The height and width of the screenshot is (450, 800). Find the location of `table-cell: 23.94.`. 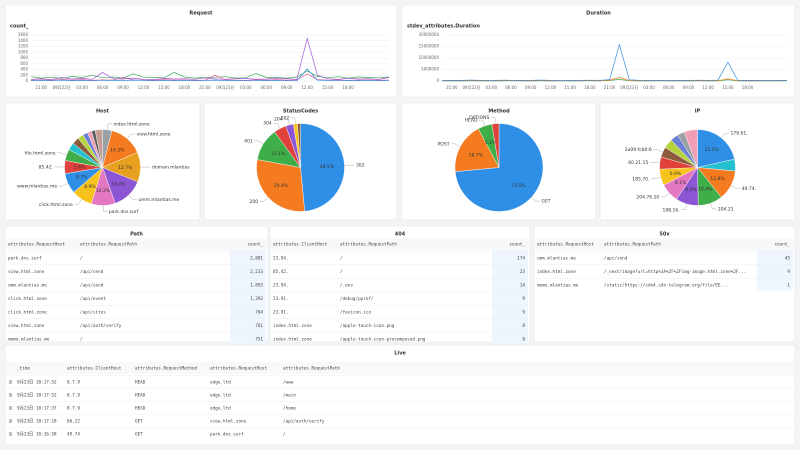

table-cell: 23.94. is located at coordinates (281, 259).